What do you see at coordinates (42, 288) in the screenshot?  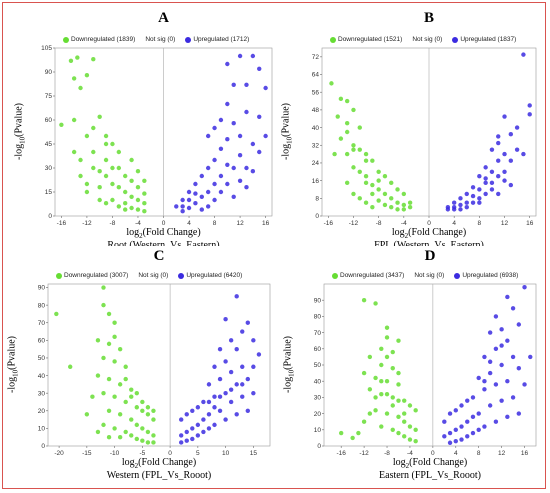 I see `y-tick-label: 90` at bounding box center [42, 288].